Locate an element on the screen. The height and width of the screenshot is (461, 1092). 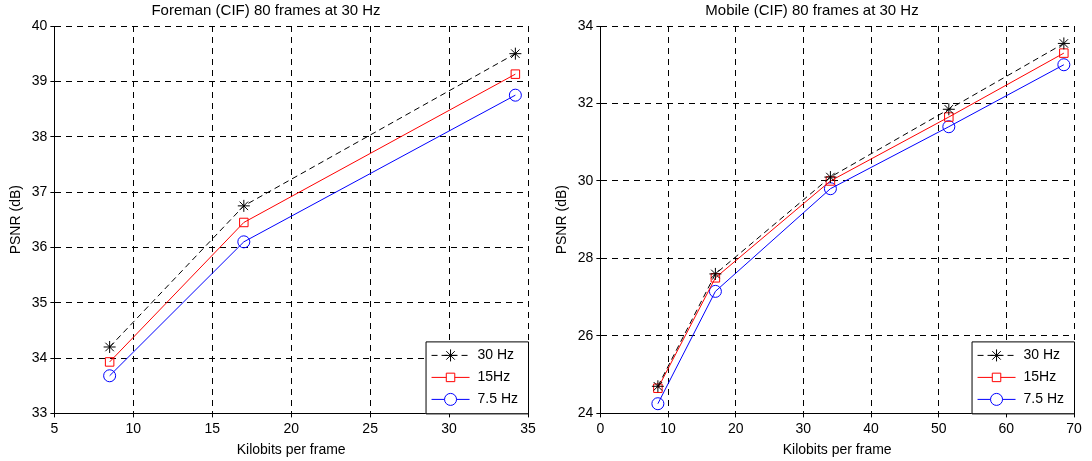
chart-title: Foreman (CIF) 80 frames at 30 Hz is located at coordinates (266, 10).